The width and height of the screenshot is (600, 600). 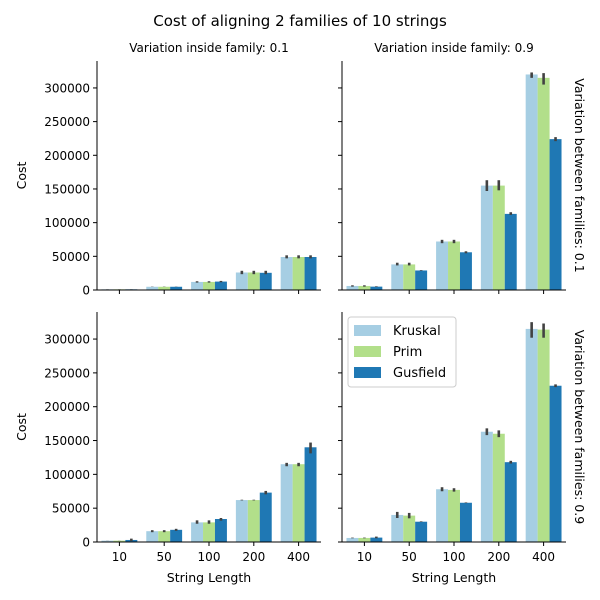 What do you see at coordinates (209, 48) in the screenshot?
I see `panel-title: Variation inside family: 0.1` at bounding box center [209, 48].